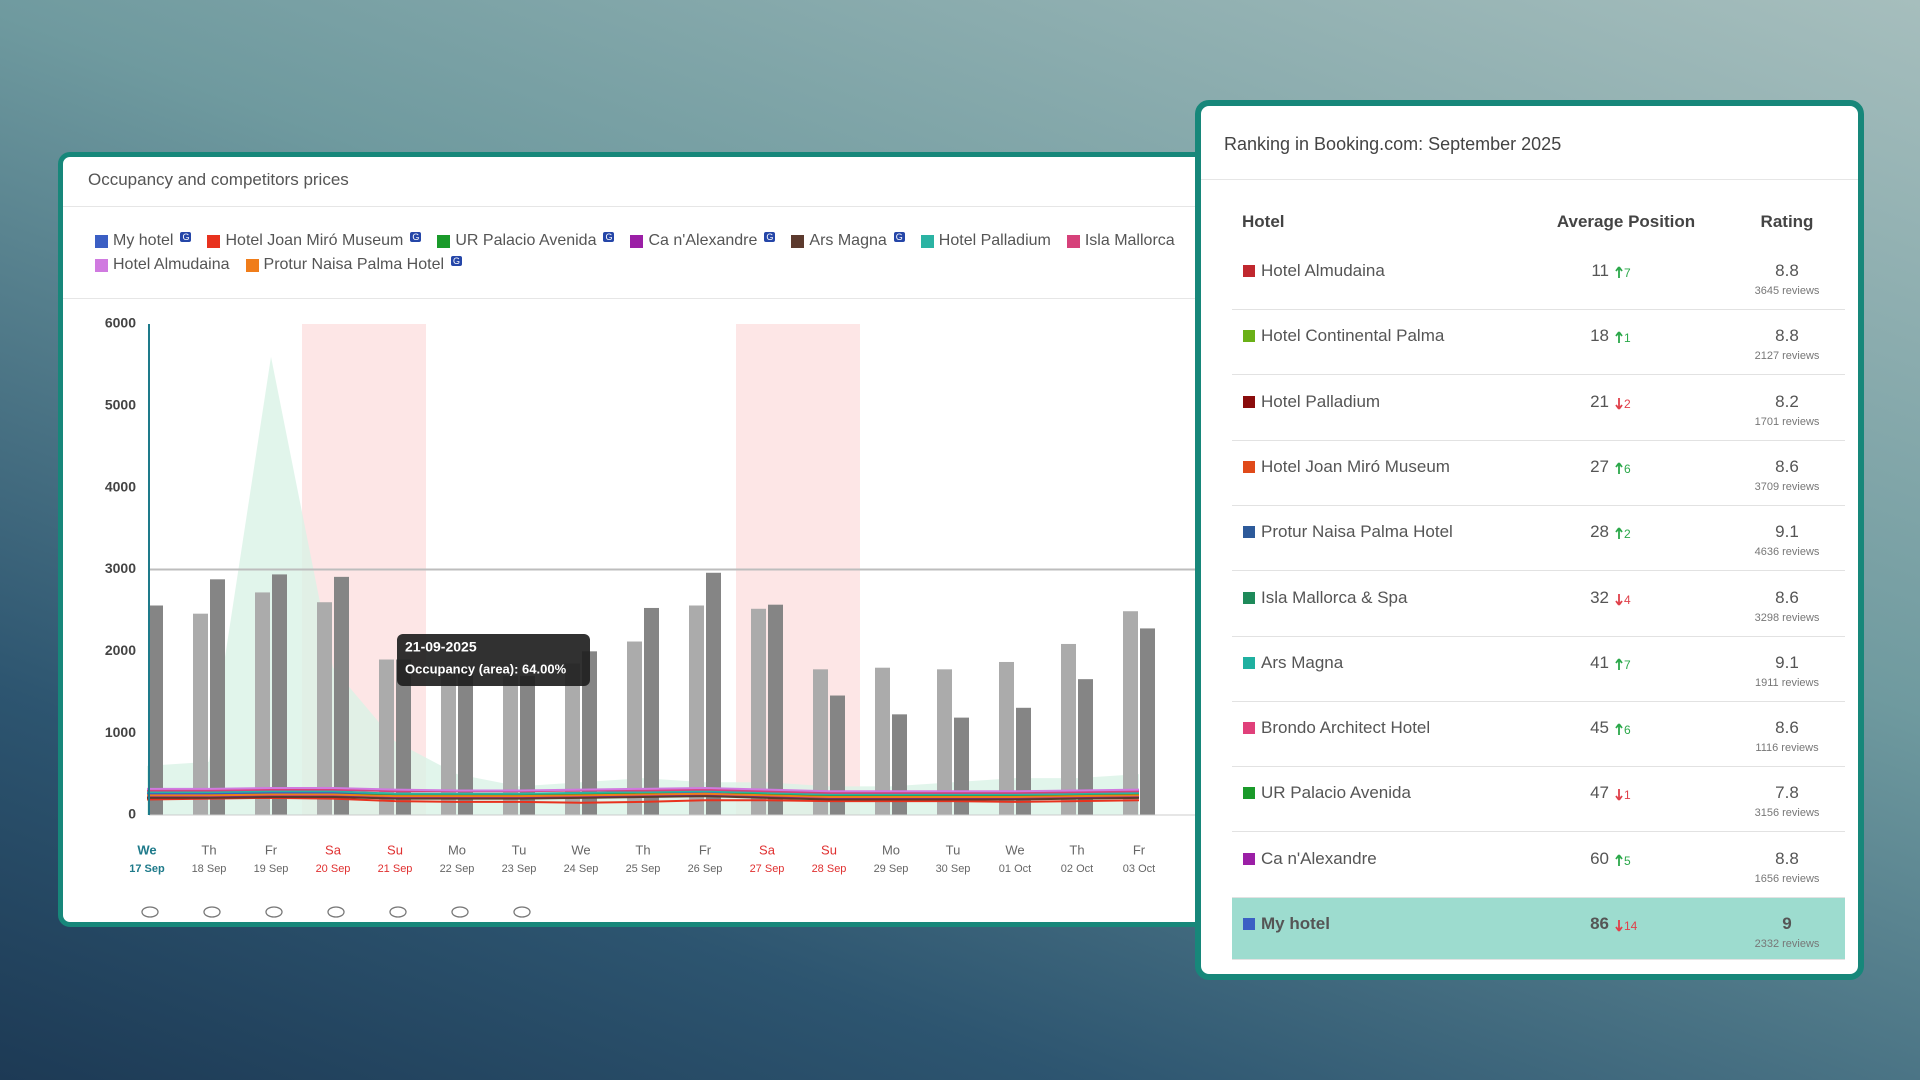 The image size is (1920, 1080). I want to click on table-row: Ars Magna 41 7 9.1 1911 reviews, so click(1538, 669).